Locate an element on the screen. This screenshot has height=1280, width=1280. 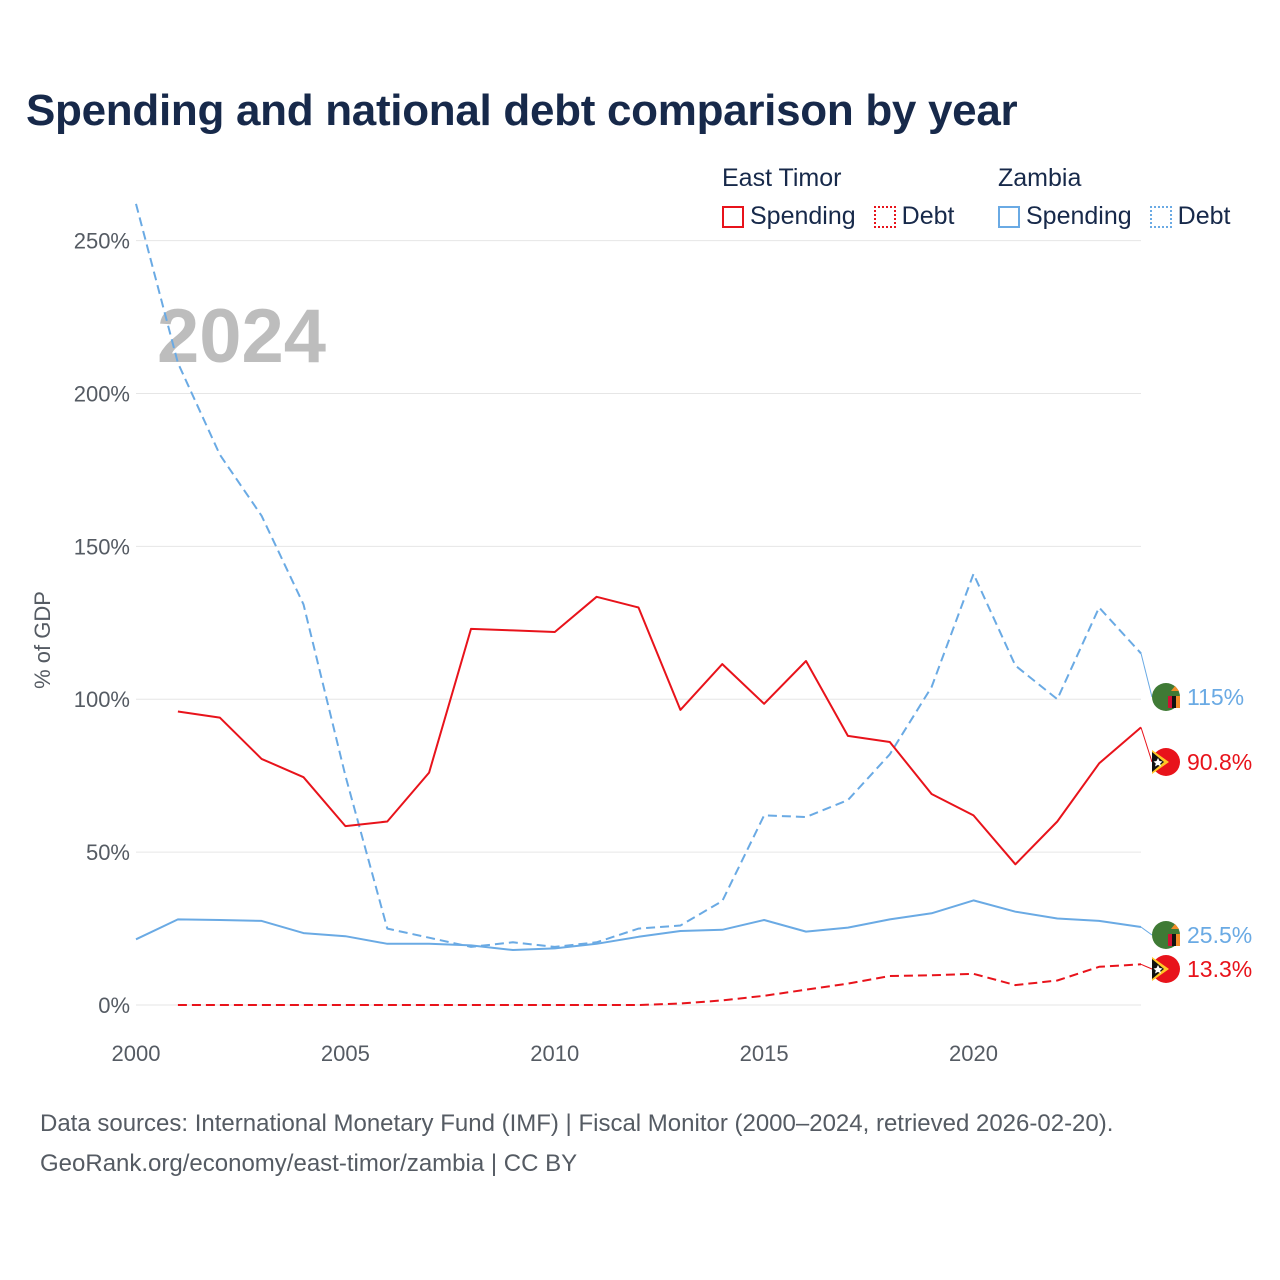
y-tick-label: 200% is located at coordinates (102, 393).